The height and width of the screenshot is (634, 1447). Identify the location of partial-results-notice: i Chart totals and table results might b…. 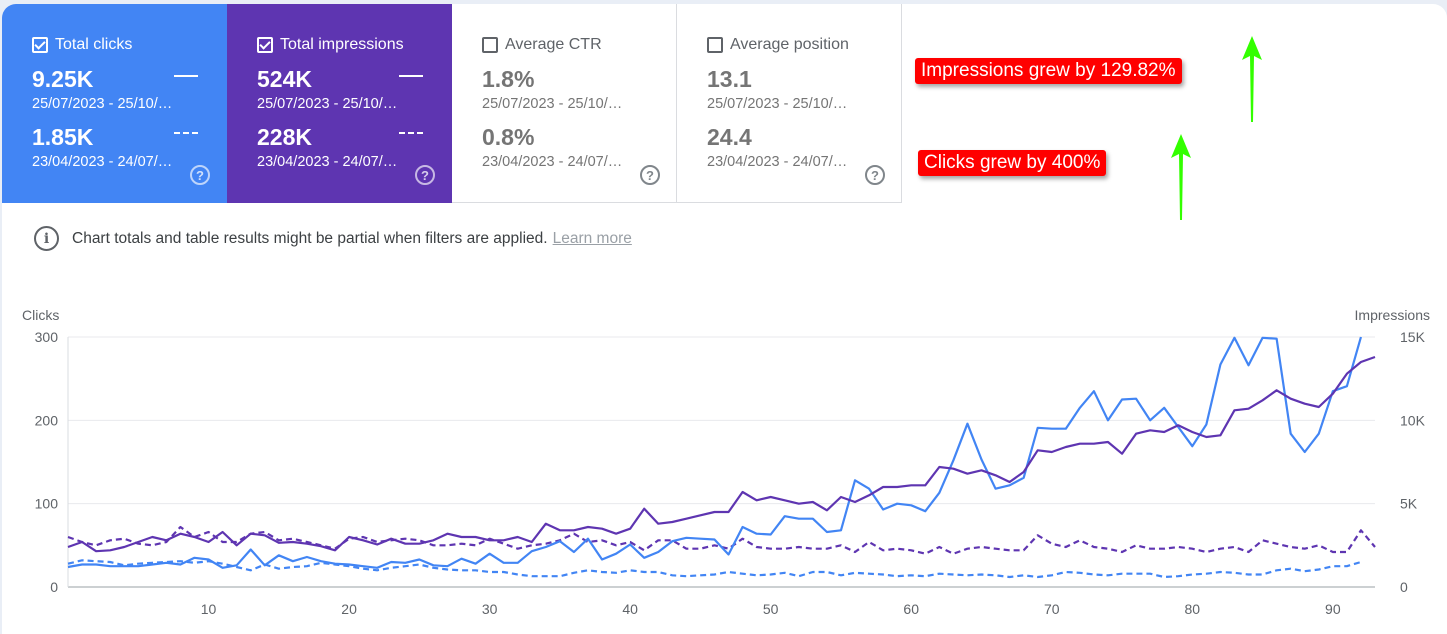
(333, 238).